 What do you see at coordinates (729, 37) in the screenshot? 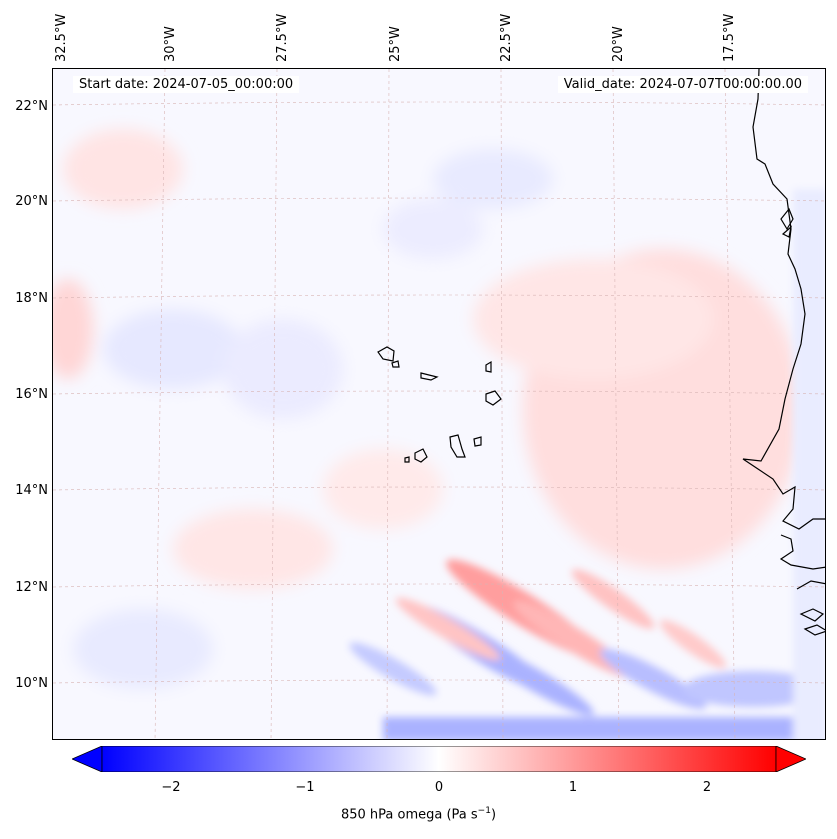
I see `lon-label-17-5w: 17.5°W` at bounding box center [729, 37].